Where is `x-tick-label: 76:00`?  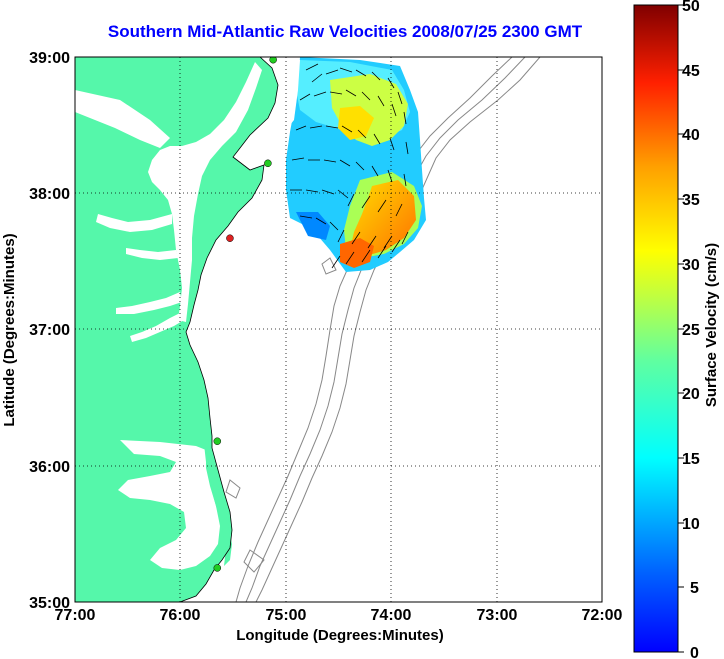 x-tick-label: 76:00 is located at coordinates (180, 615).